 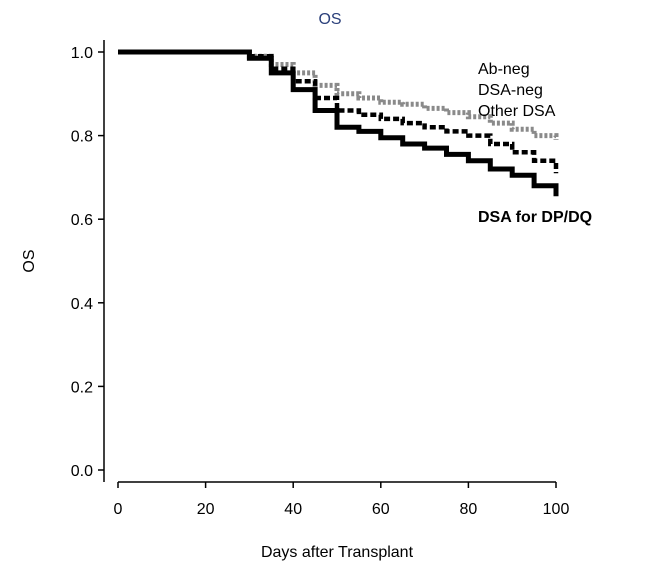 What do you see at coordinates (342, 500) in the screenshot?
I see `x-ticks: 0 20 40 60 80 100` at bounding box center [342, 500].